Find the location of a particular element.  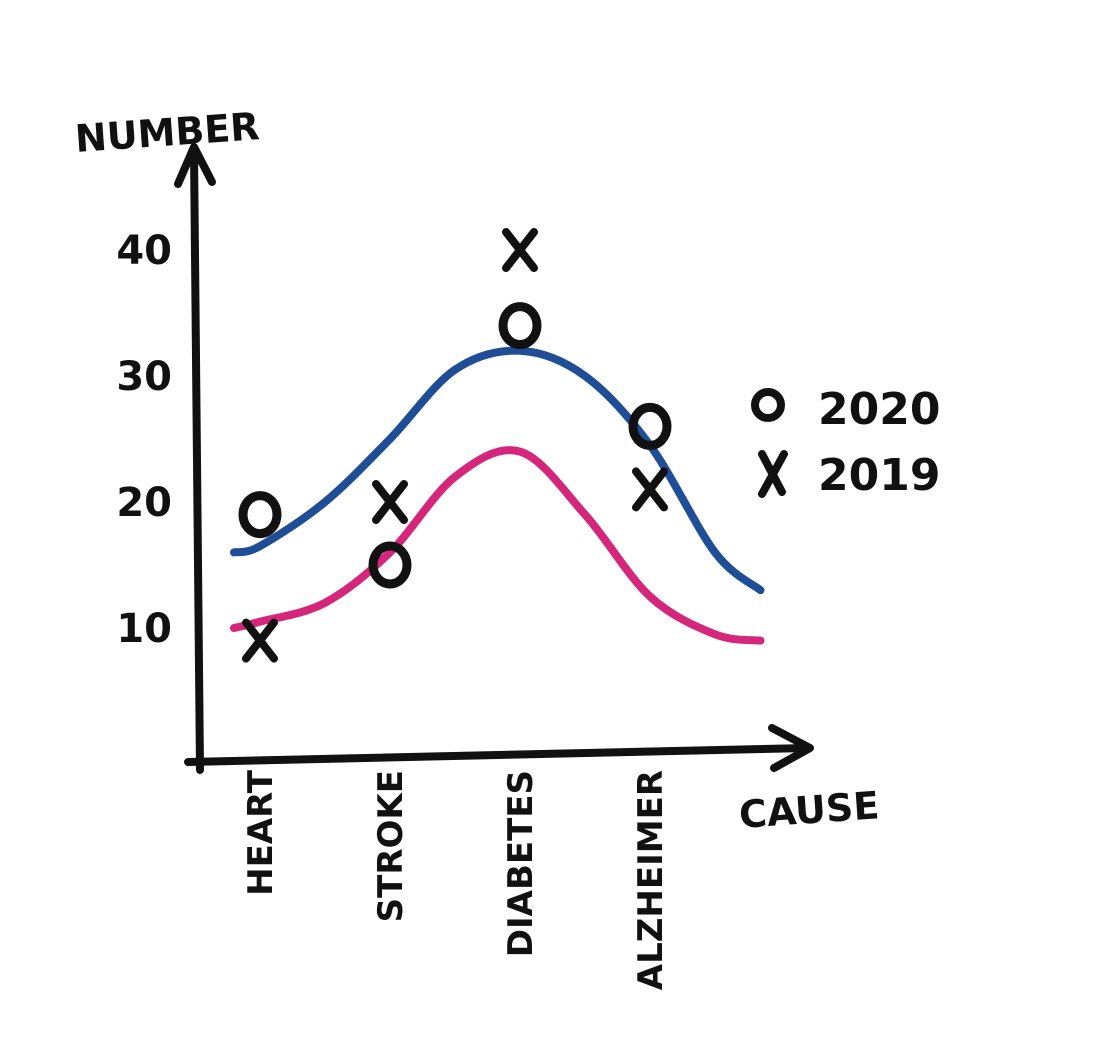

x-tick-label: DIABETES is located at coordinates (521, 863).